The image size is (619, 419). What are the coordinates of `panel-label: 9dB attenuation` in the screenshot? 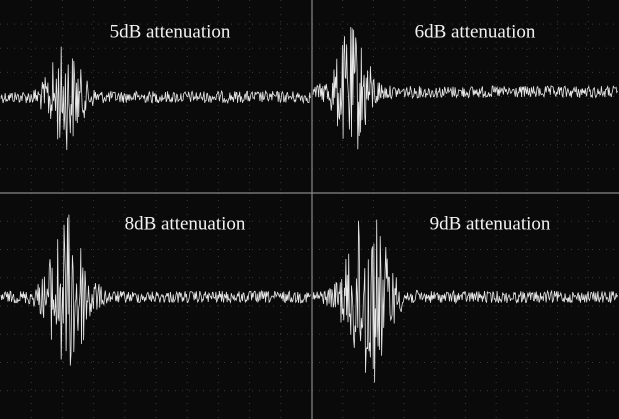 It's located at (490, 223).